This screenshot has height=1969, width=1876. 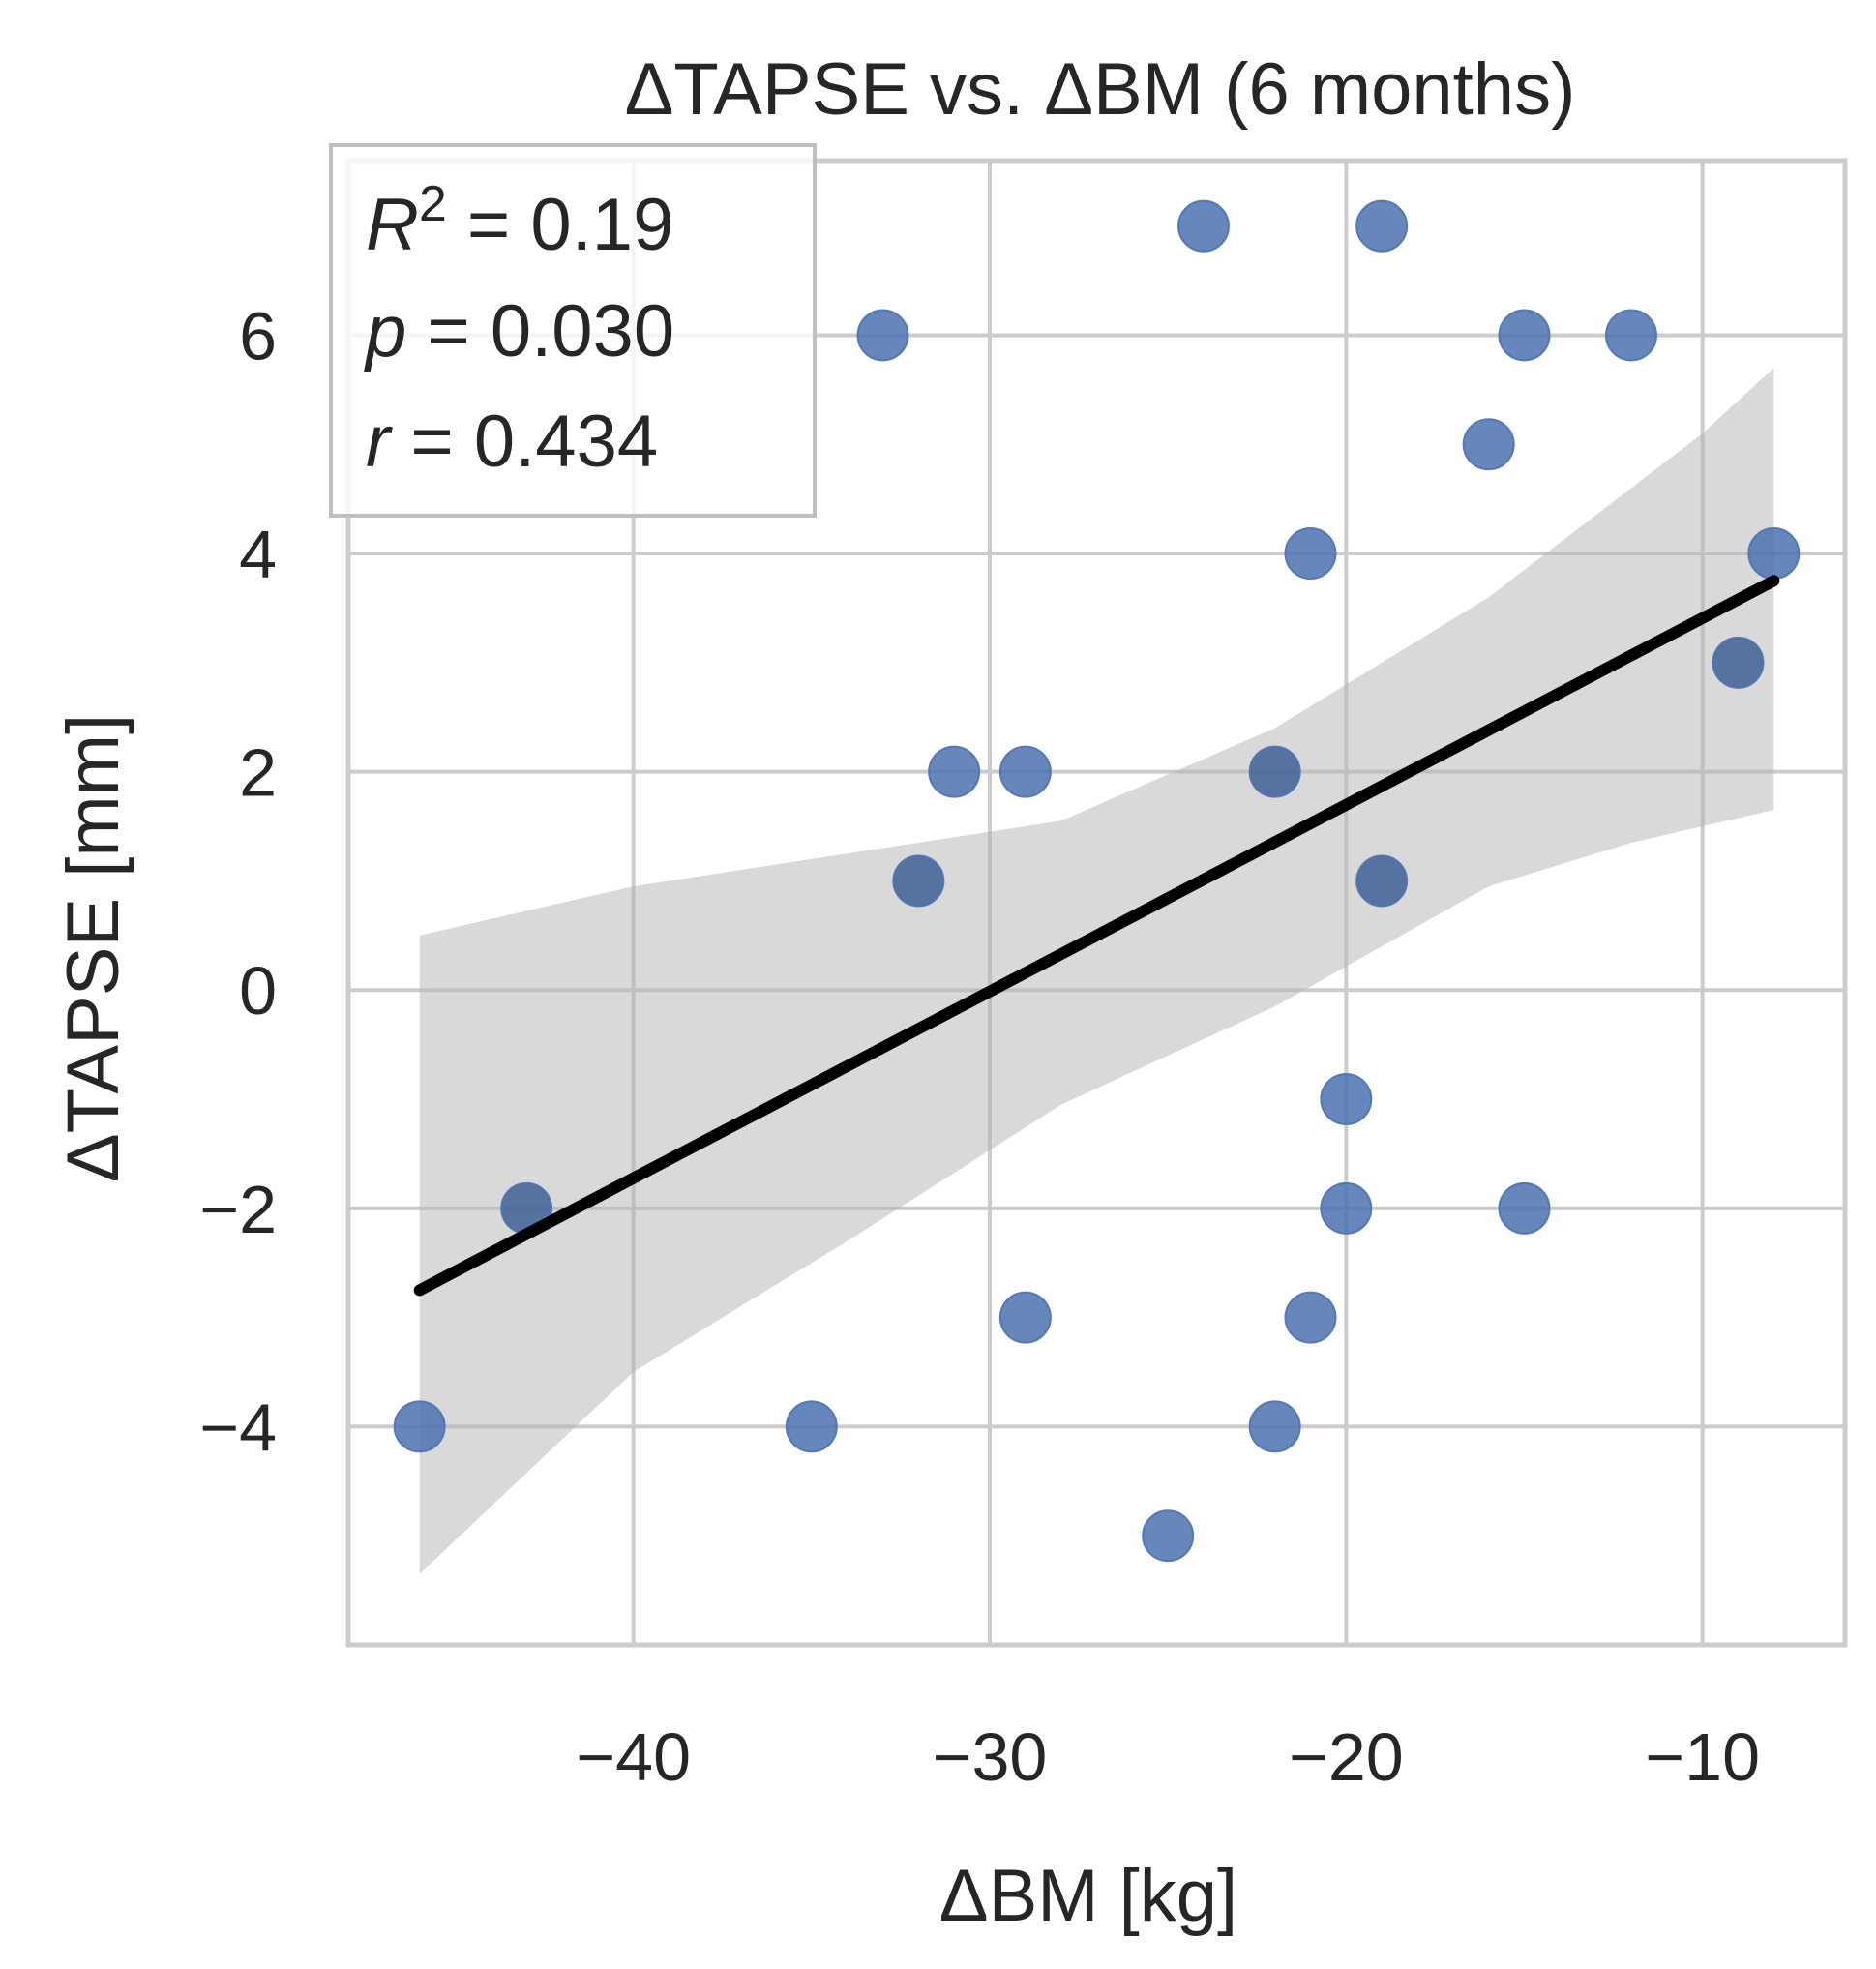 I want to click on chart-title: ΔTAPSE vs. ΔBM (6 months), so click(x=1100, y=89).